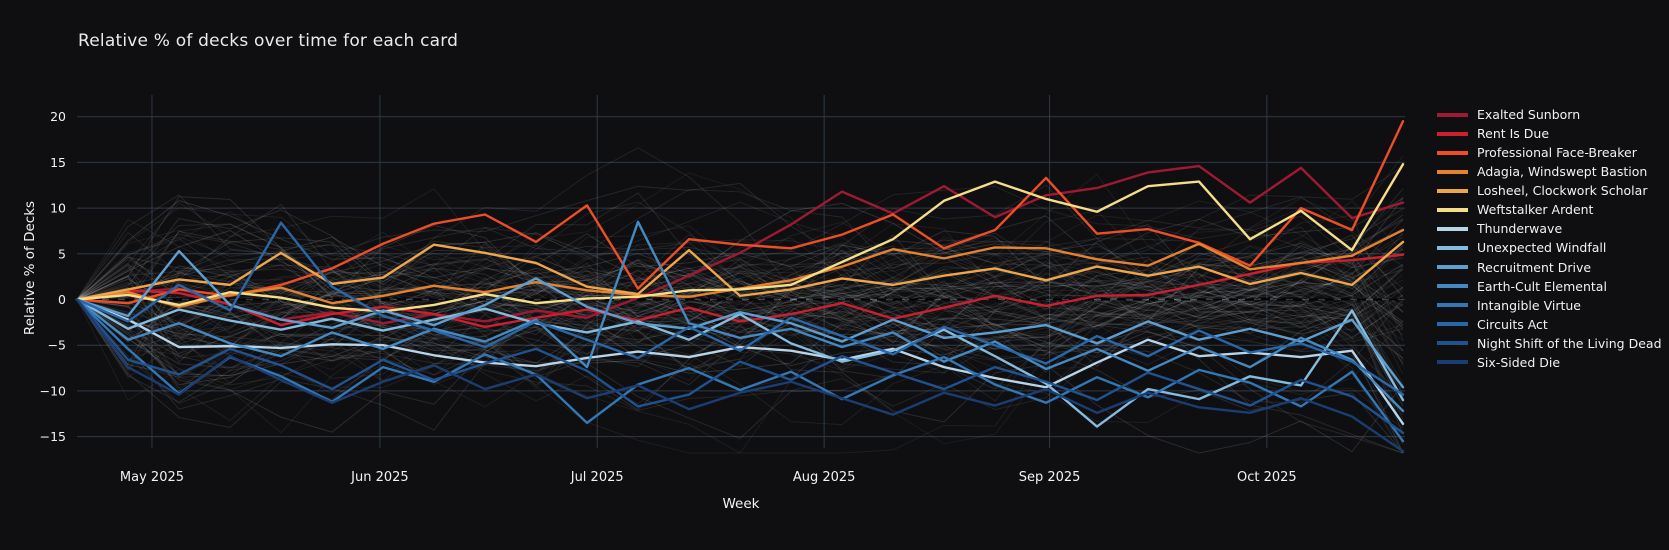  Describe the element at coordinates (1535, 210) in the screenshot. I see `legend-label: Weftstalker Ardent` at that location.